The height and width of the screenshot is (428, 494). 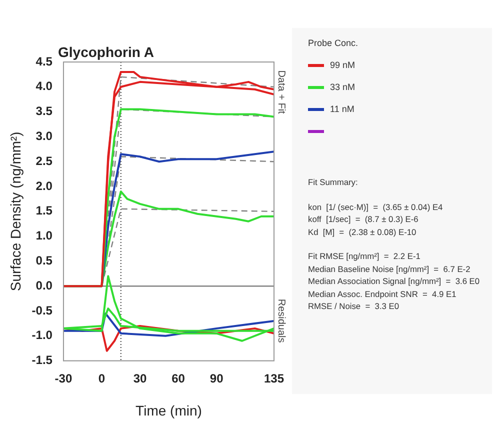 What do you see at coordinates (44, 111) in the screenshot?
I see `y-tick-label: 3.5` at bounding box center [44, 111].